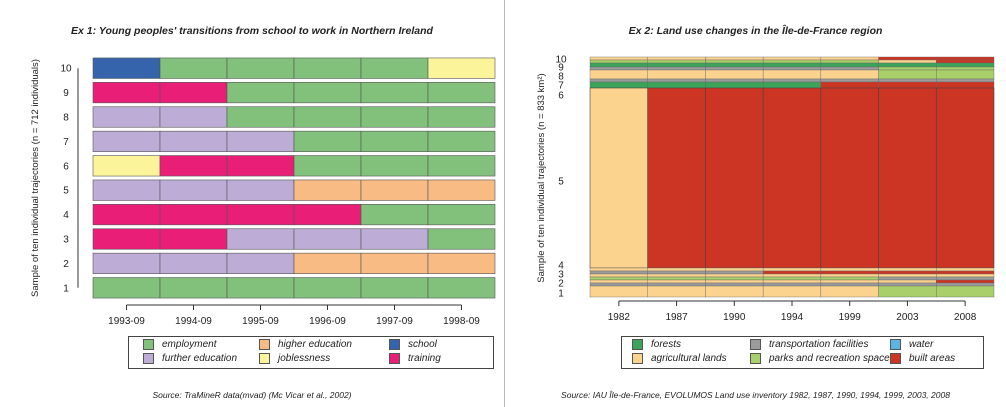 The image size is (1006, 407). Describe the element at coordinates (561, 182) in the screenshot. I see `y-tick-label: 5` at that location.